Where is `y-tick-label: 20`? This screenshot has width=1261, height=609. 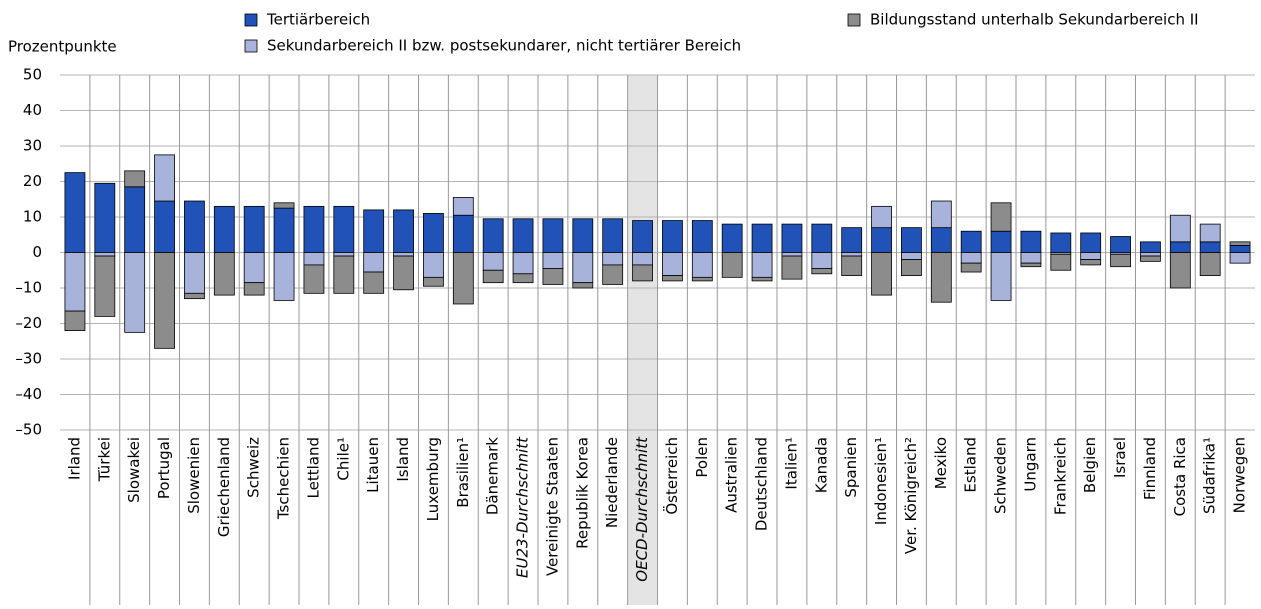 y-tick-label: 20 is located at coordinates (32, 181).